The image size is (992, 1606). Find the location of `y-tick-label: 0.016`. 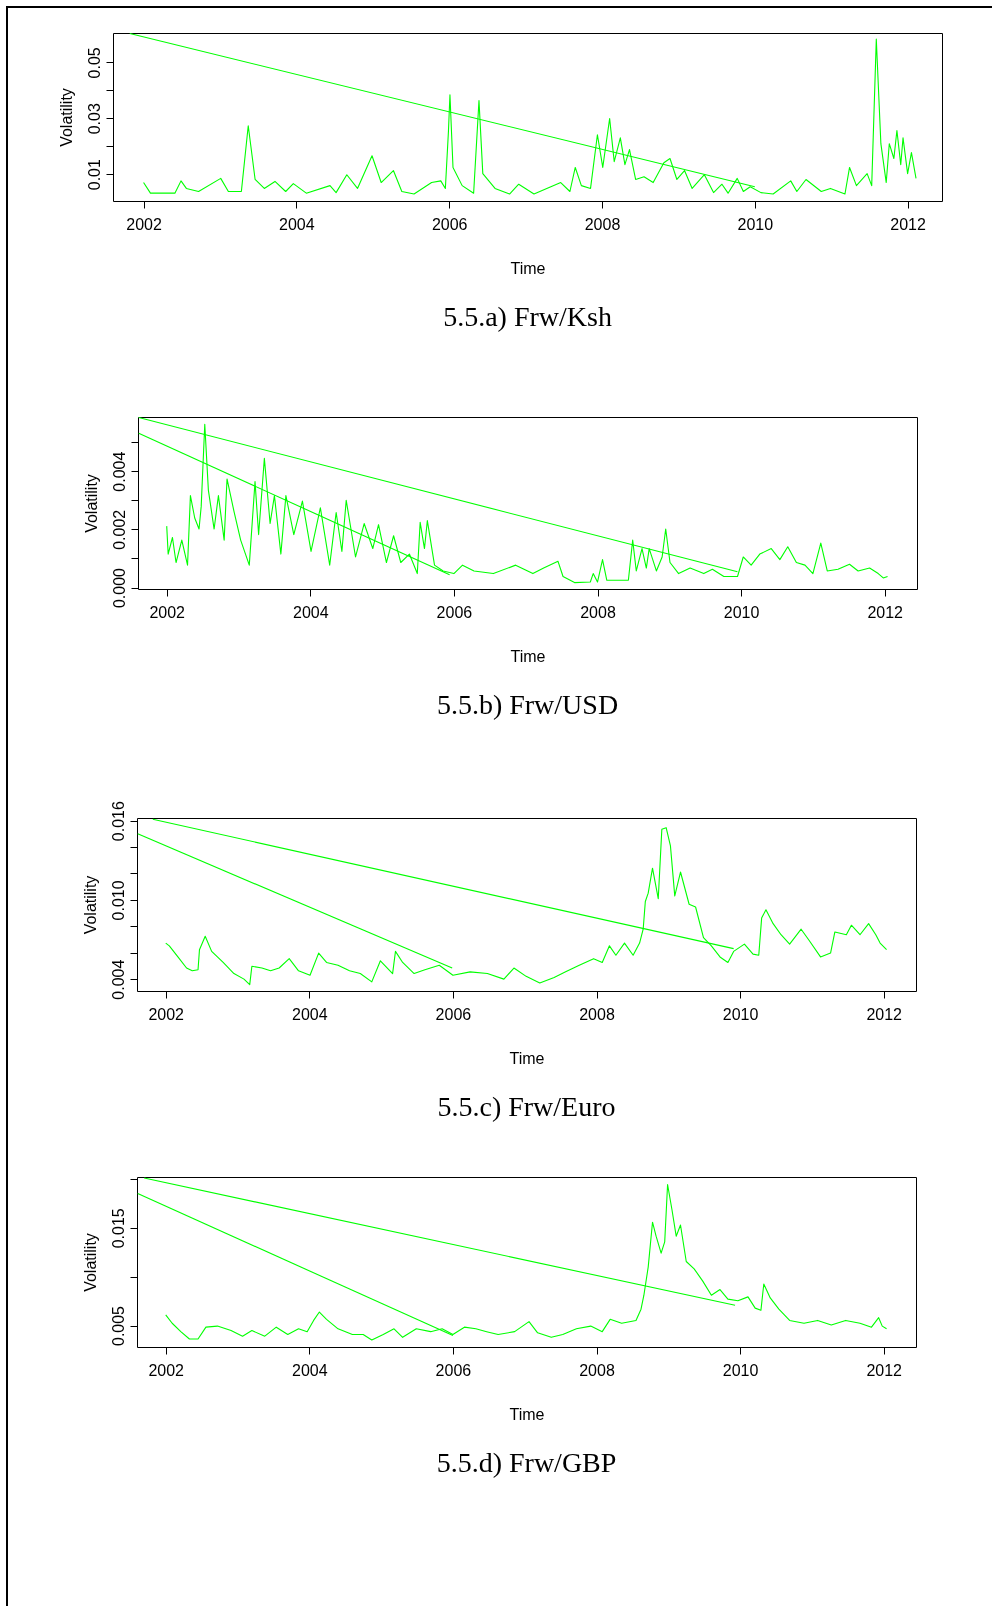

y-tick-label: 0.016 is located at coordinates (118, 821).